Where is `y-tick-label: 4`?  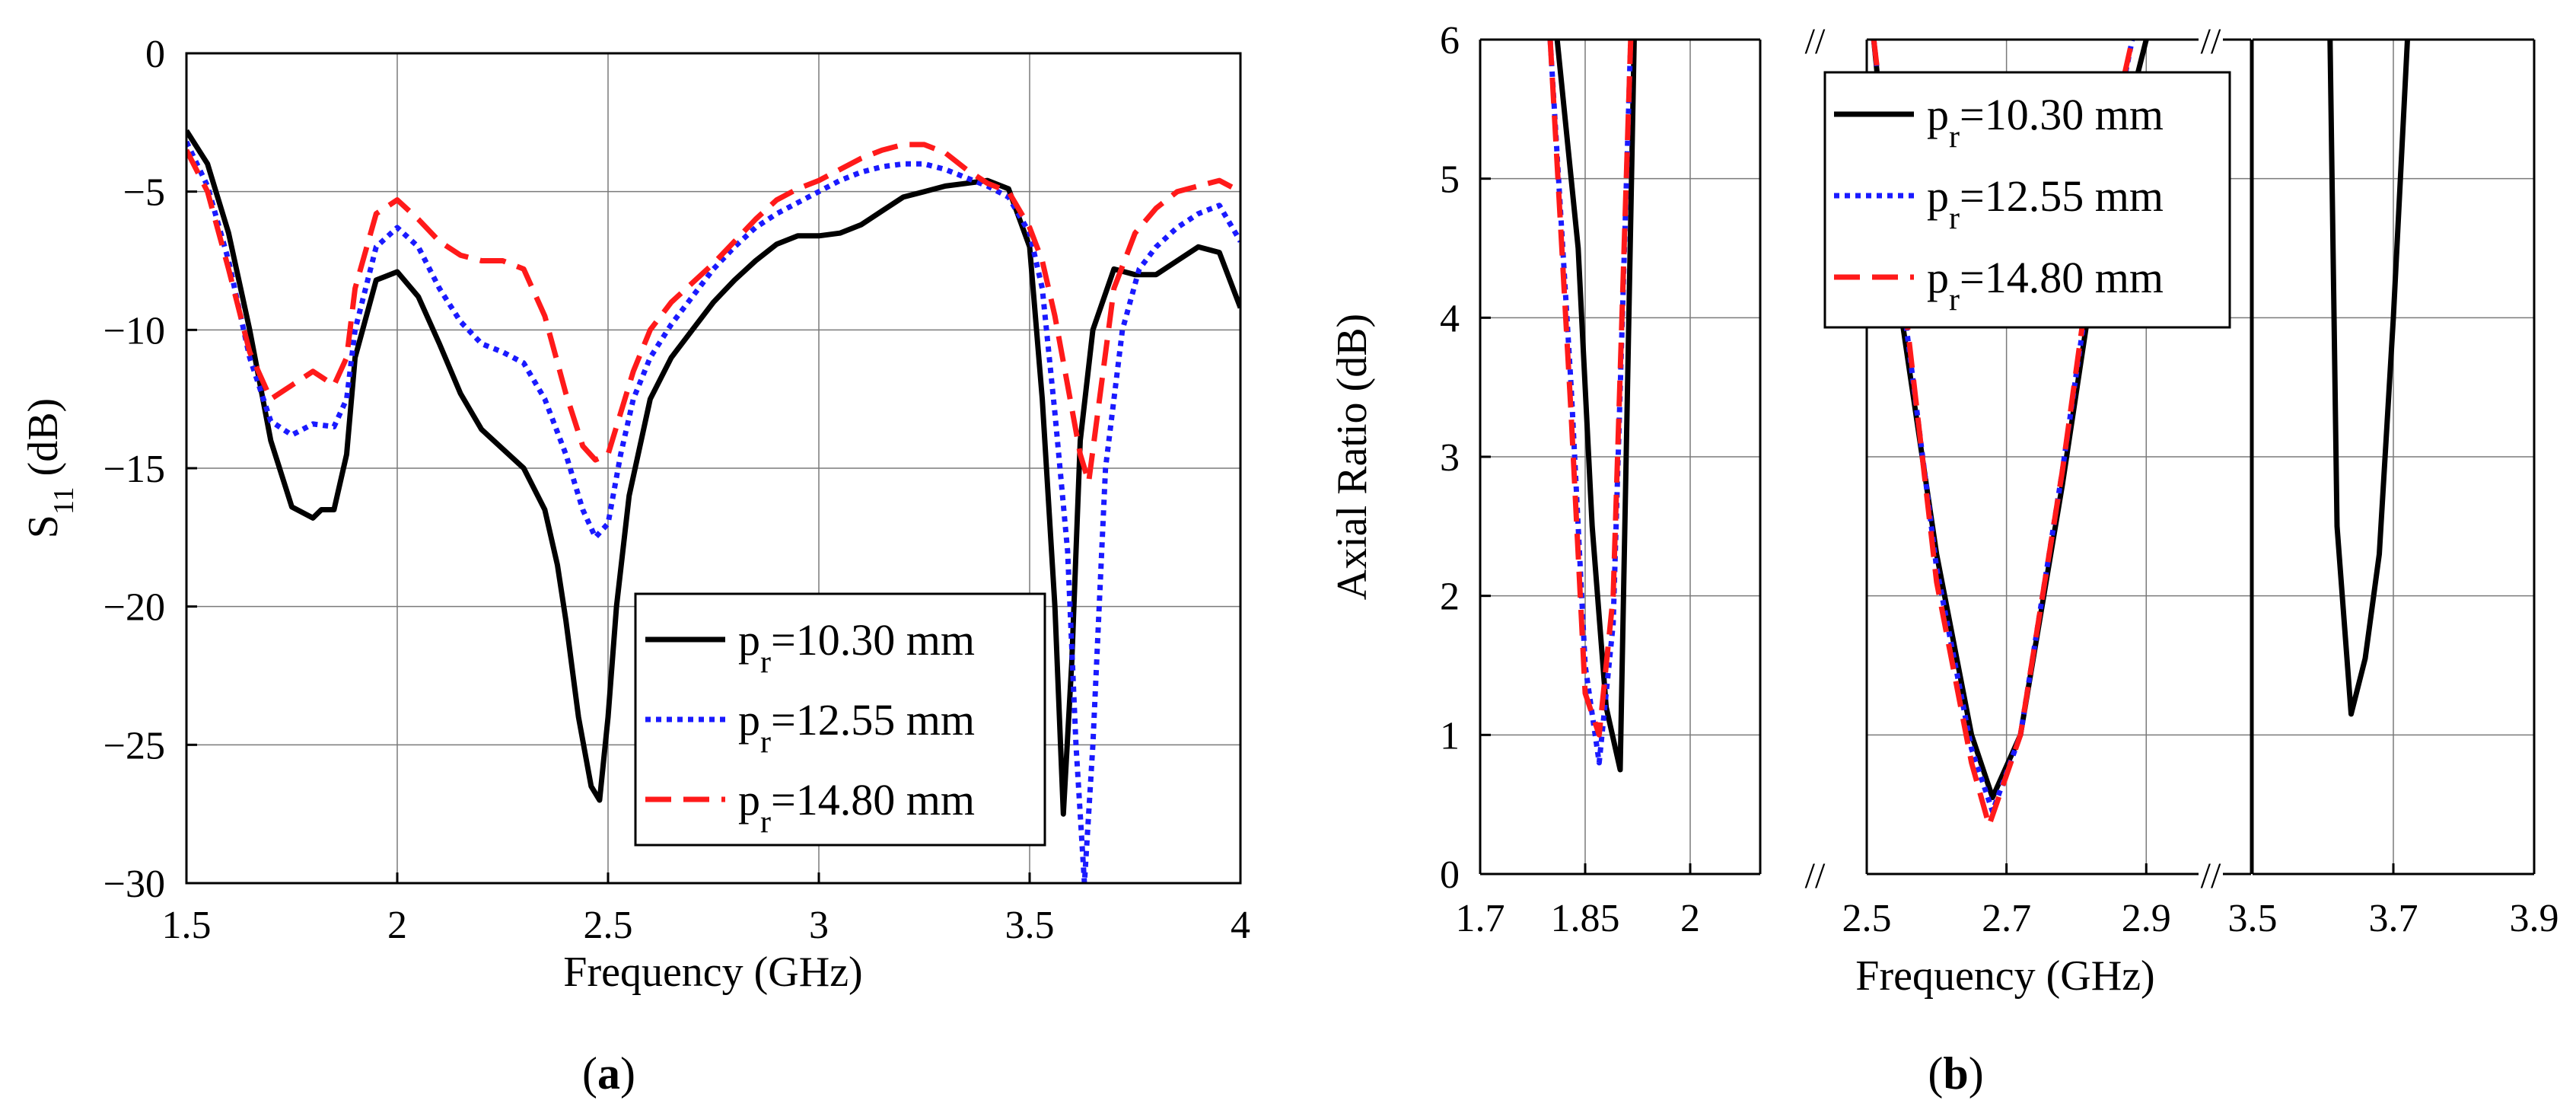 y-tick-label: 4 is located at coordinates (1450, 318).